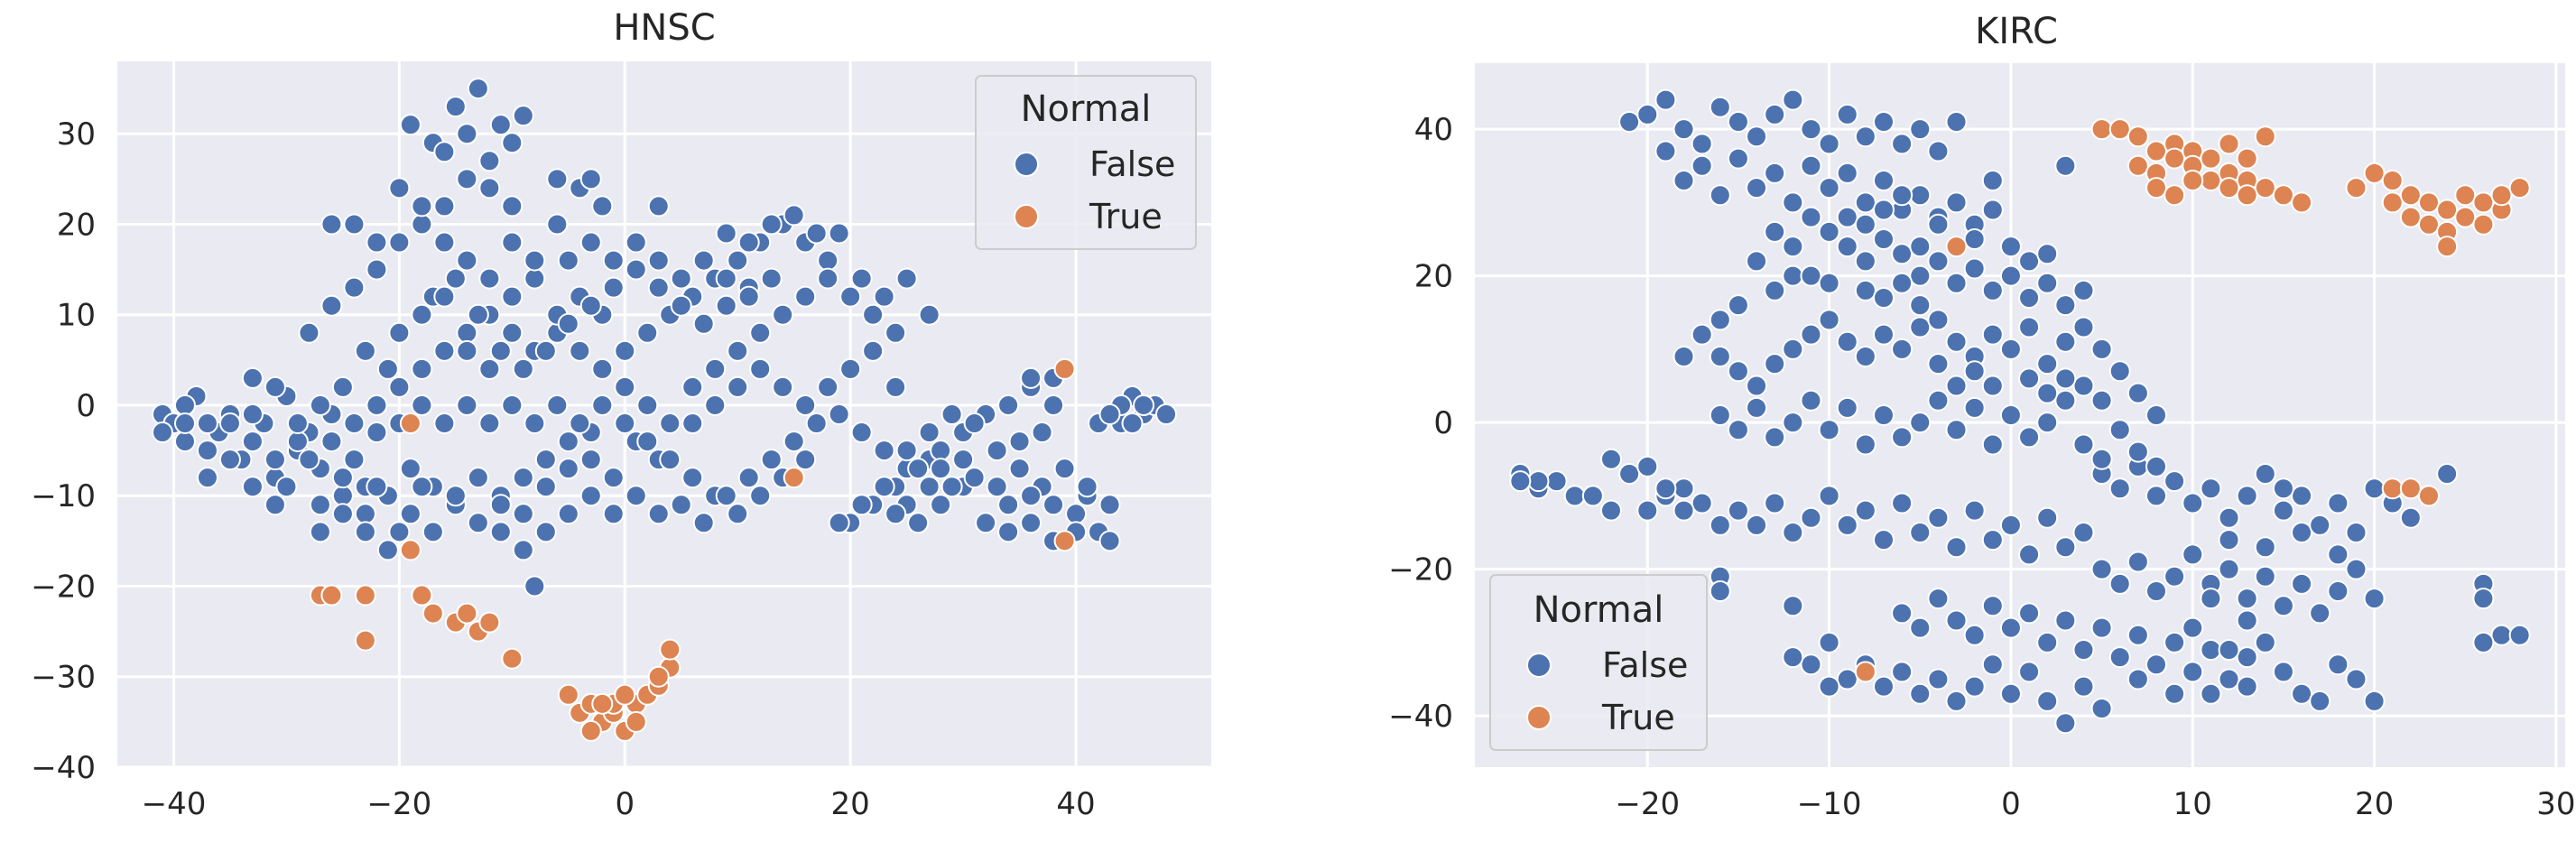 The image size is (2576, 843). I want to click on kirc-title: KIRC, so click(2017, 31).